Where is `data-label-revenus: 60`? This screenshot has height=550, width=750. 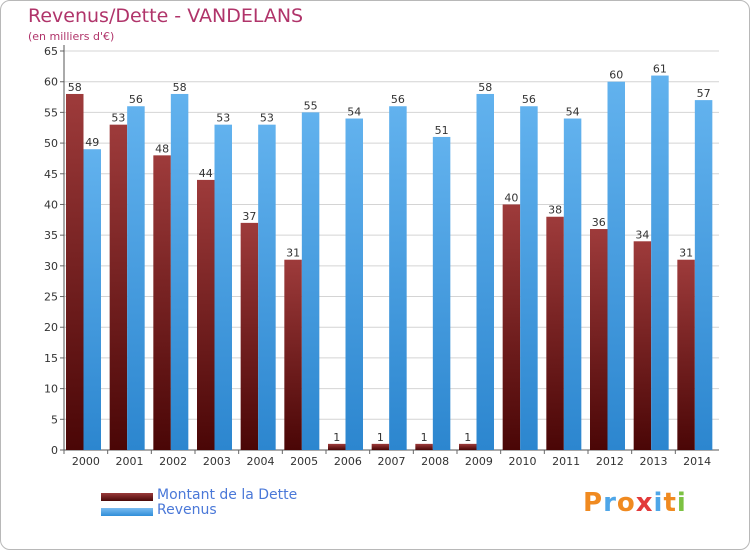 data-label-revenus: 60 is located at coordinates (616, 75).